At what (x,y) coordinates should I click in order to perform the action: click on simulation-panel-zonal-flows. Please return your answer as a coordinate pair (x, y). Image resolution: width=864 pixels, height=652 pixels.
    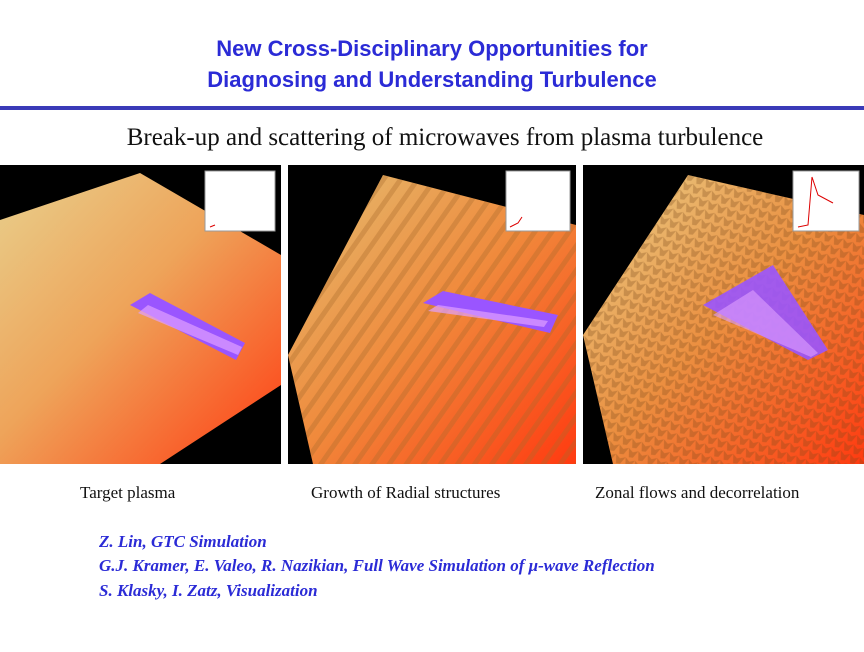
    Looking at the image, I should click on (723, 314).